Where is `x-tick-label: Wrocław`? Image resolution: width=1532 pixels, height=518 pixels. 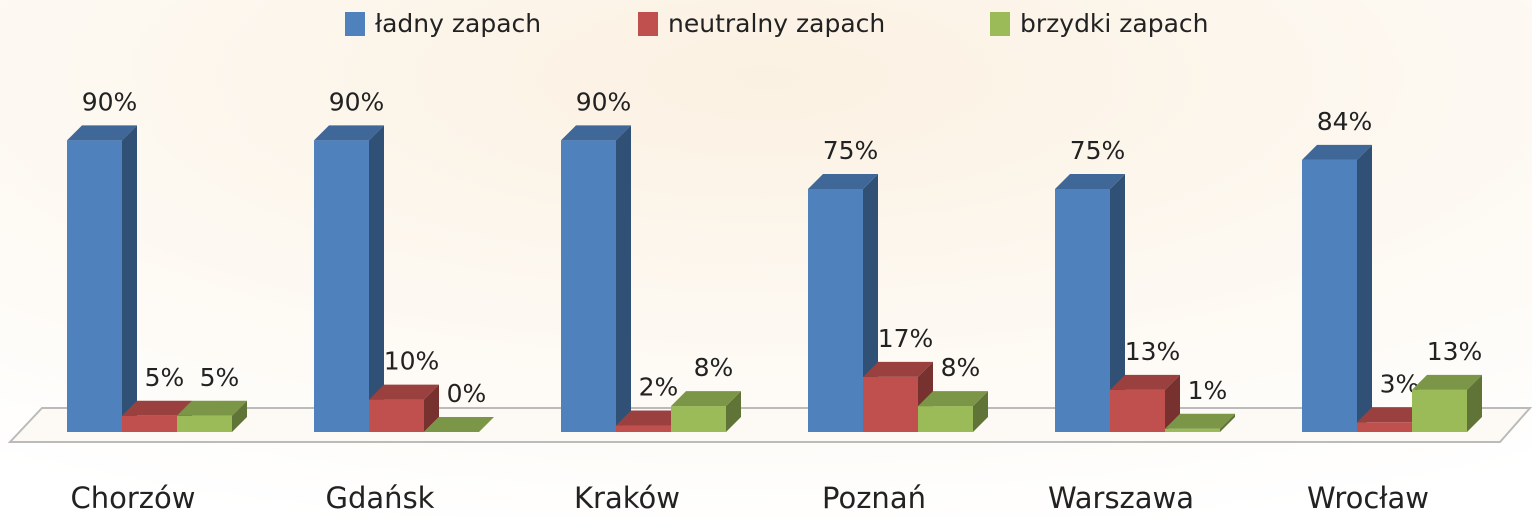 x-tick-label: Wrocław is located at coordinates (1368, 498).